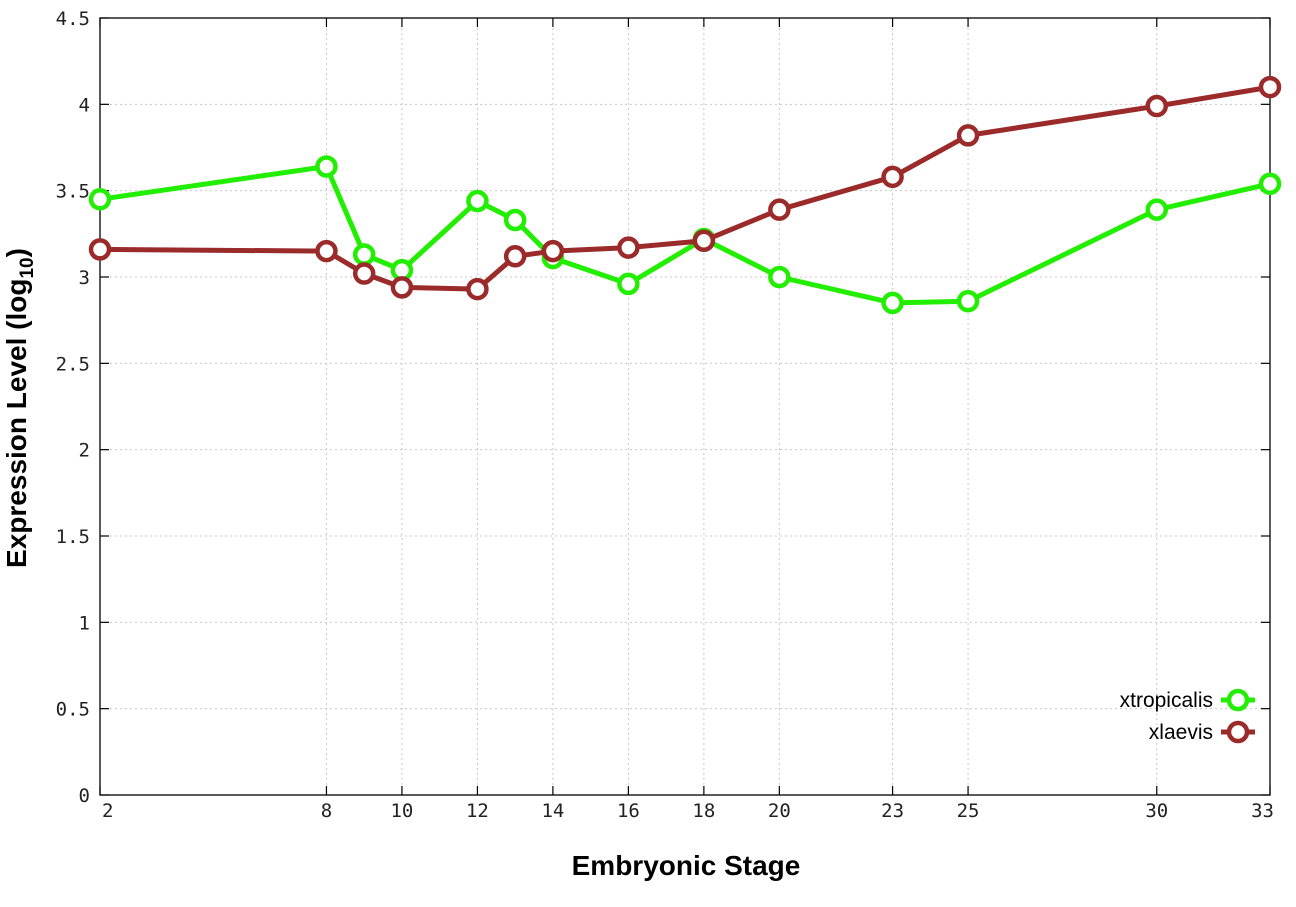 Image resolution: width=1296 pixels, height=907 pixels. Describe the element at coordinates (688, 811) in the screenshot. I see `x-tick-labels: 2 8 10 12 14 16 18 20 23 25 30 33` at that location.